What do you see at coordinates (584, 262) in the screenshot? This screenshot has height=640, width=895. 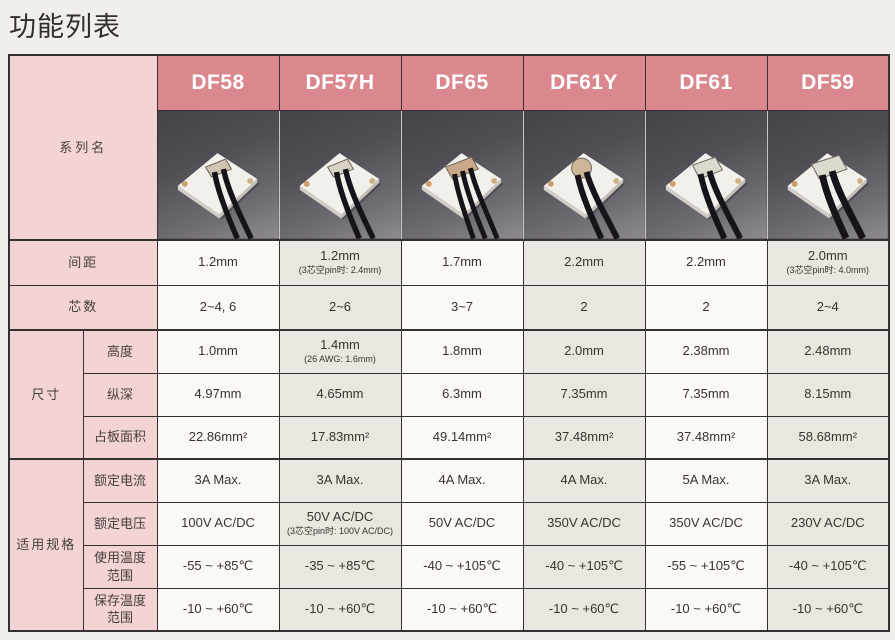 I see `cell-pitch-df61y: 2.2mm` at bounding box center [584, 262].